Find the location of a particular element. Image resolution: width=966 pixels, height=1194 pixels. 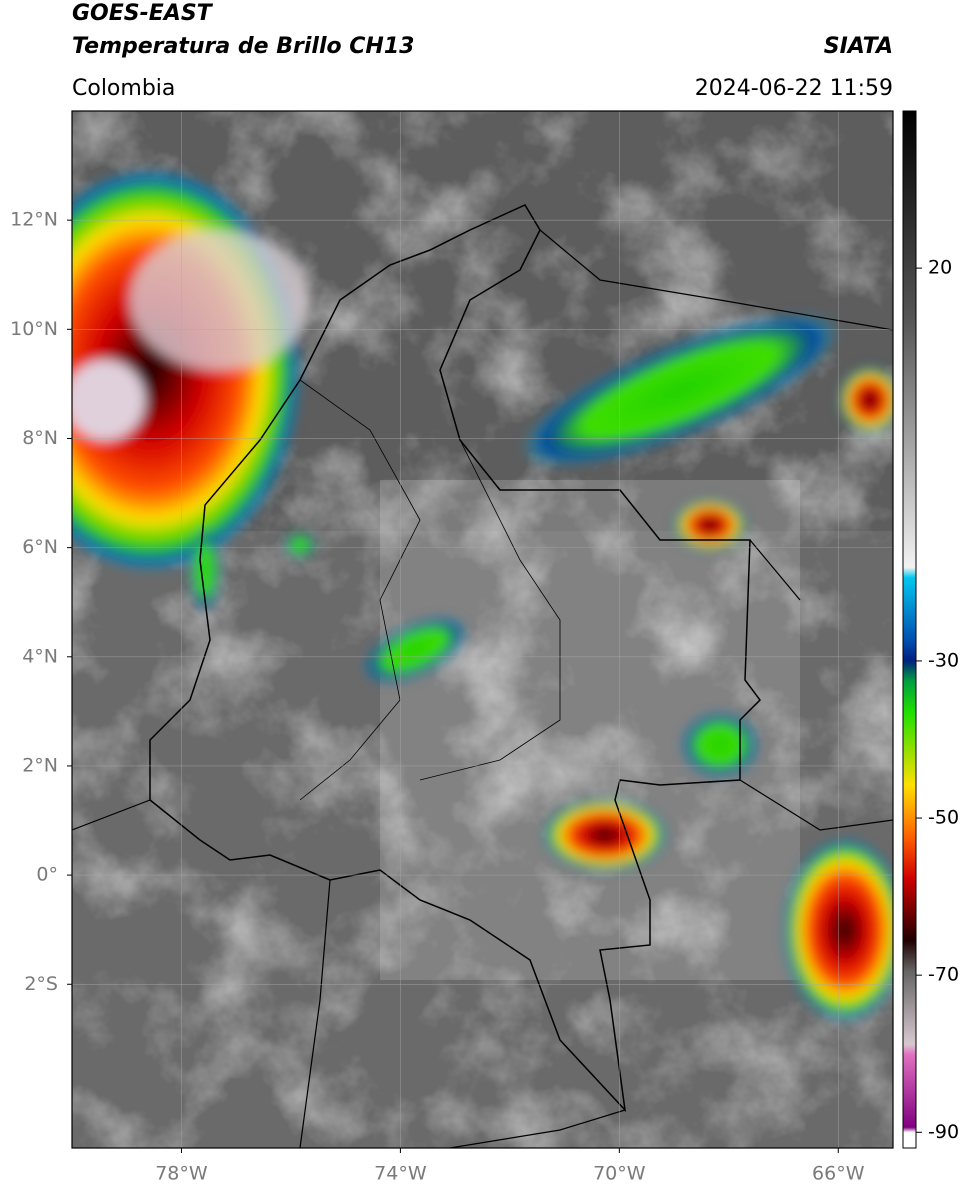

y-tick-label: 2°N is located at coordinates (40, 765).